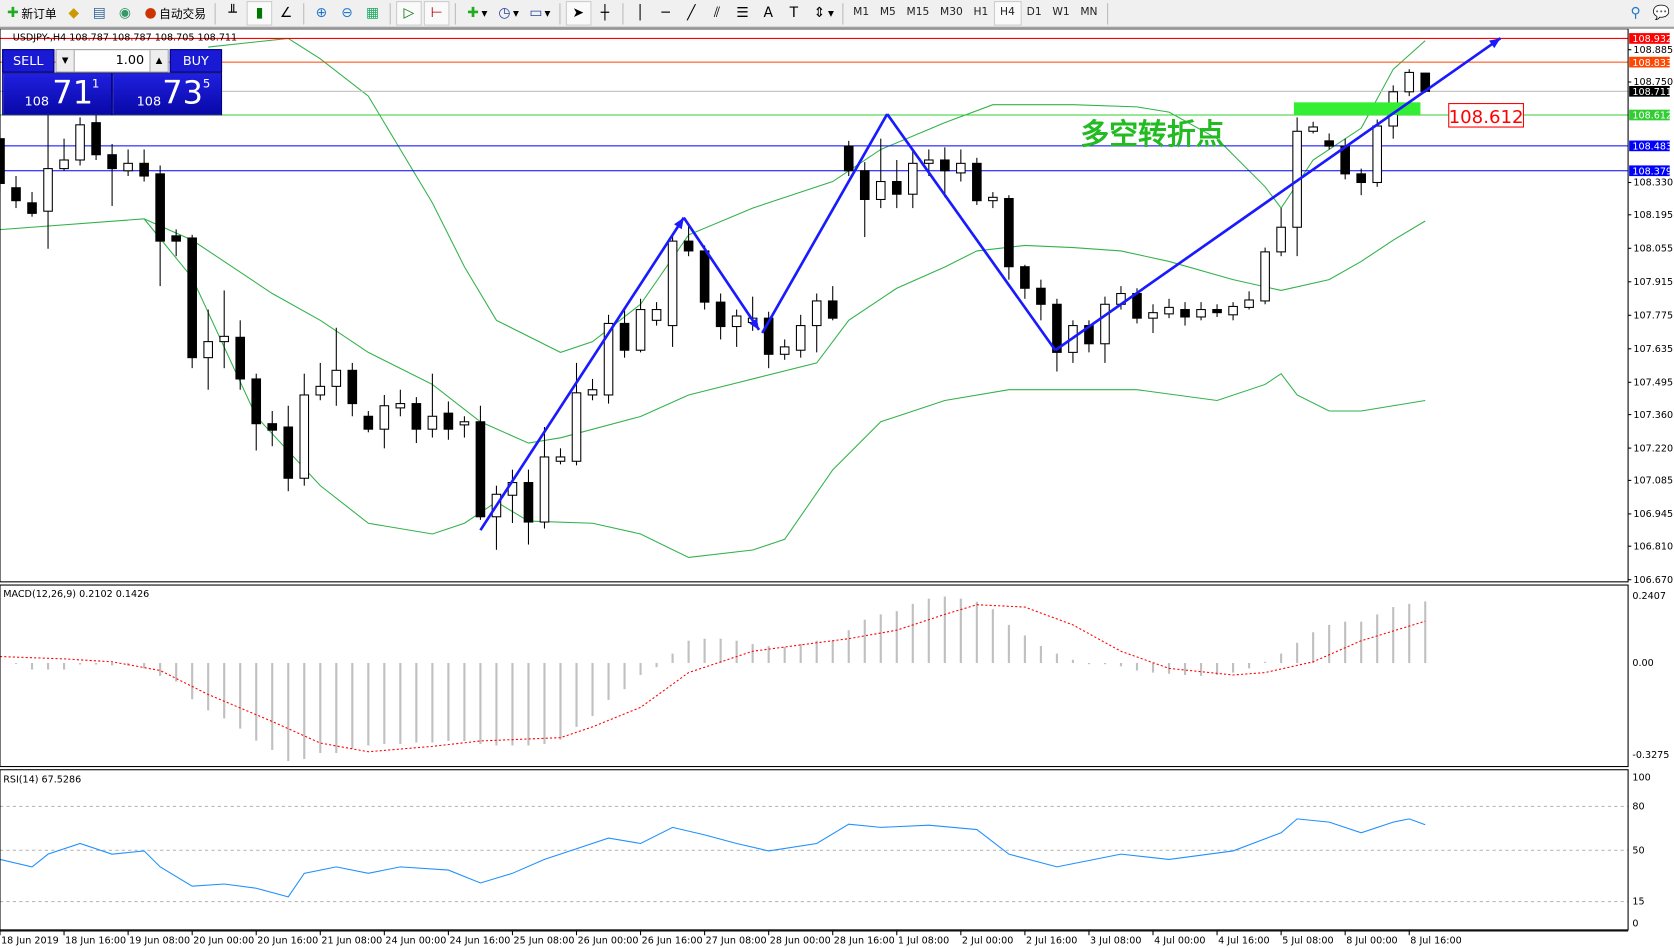  Describe the element at coordinates (1089, 12) in the screenshot. I see `timeframe-mn: MN` at that location.